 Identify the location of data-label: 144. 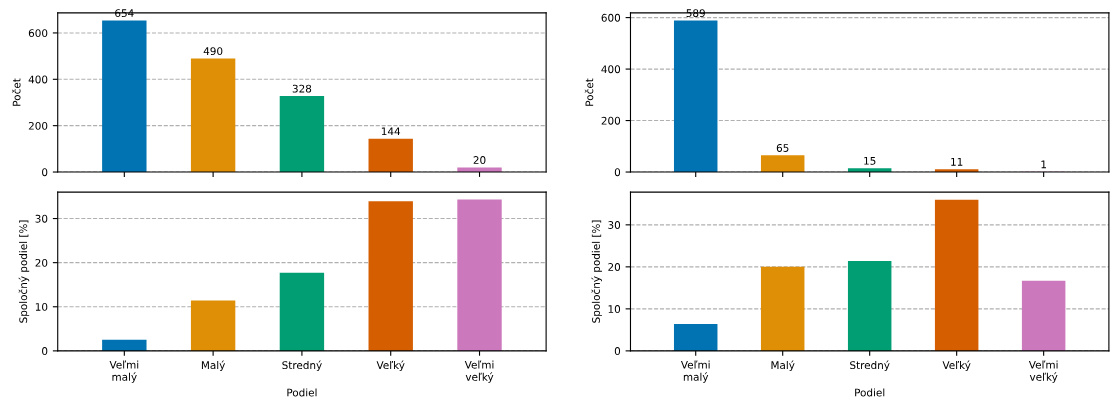
(391, 131).